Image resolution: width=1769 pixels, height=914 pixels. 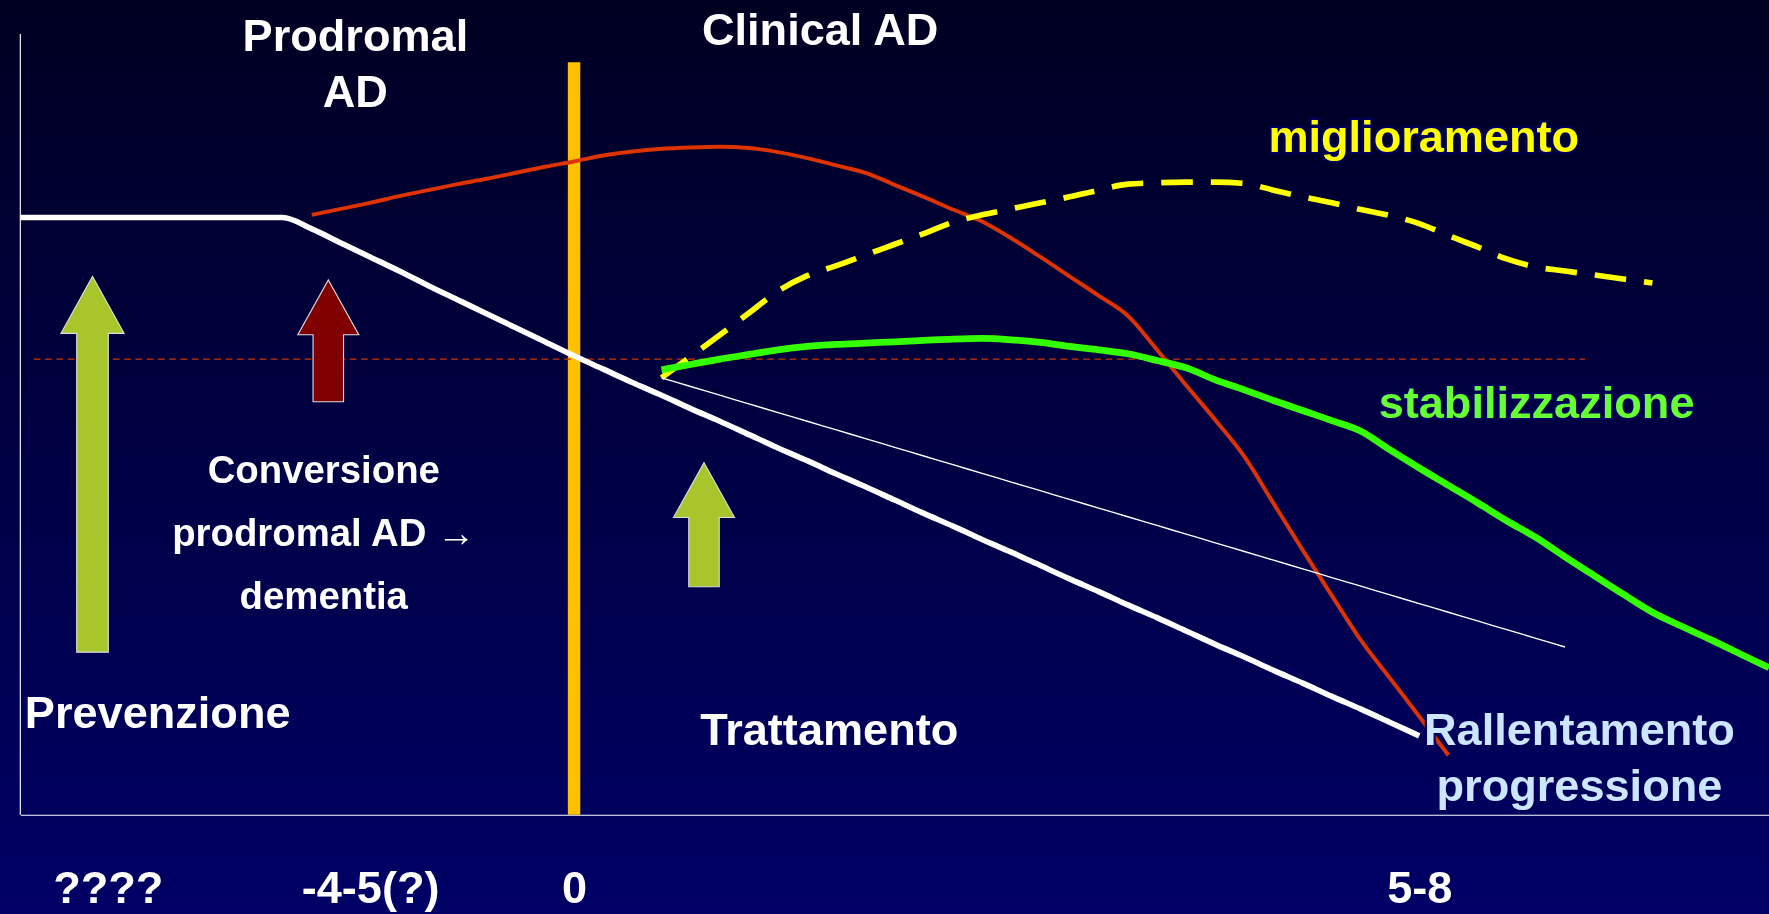 What do you see at coordinates (1424, 137) in the screenshot?
I see `series-label: miglioramento` at bounding box center [1424, 137].